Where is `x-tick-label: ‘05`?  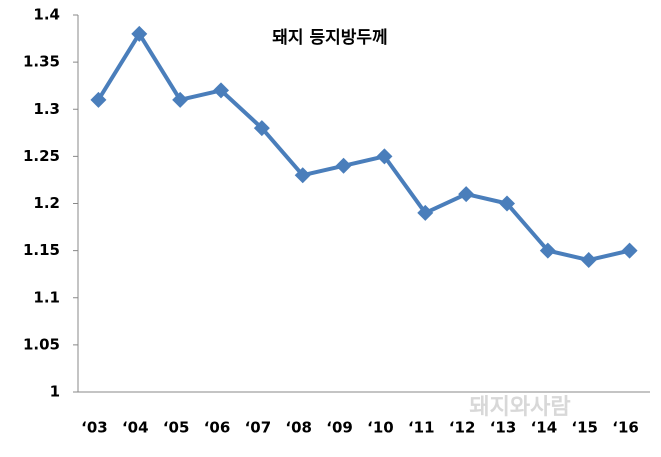 x-tick-label: ‘05 is located at coordinates (176, 428).